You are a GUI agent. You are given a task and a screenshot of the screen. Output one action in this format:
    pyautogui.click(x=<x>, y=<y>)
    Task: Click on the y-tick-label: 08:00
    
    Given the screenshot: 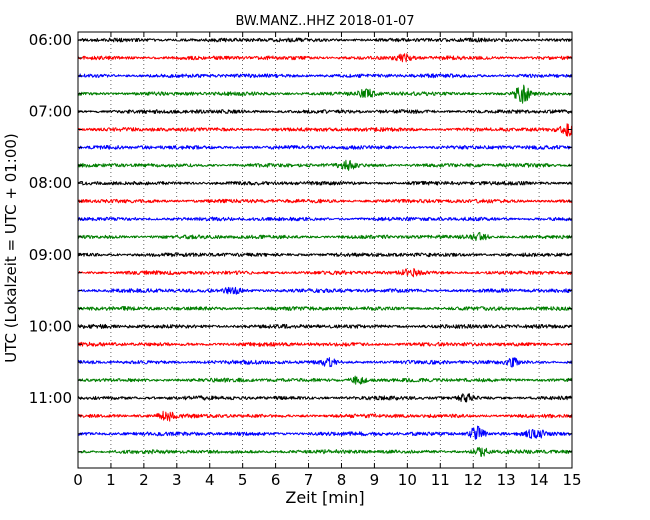 What is the action you would take?
    pyautogui.click(x=50, y=183)
    